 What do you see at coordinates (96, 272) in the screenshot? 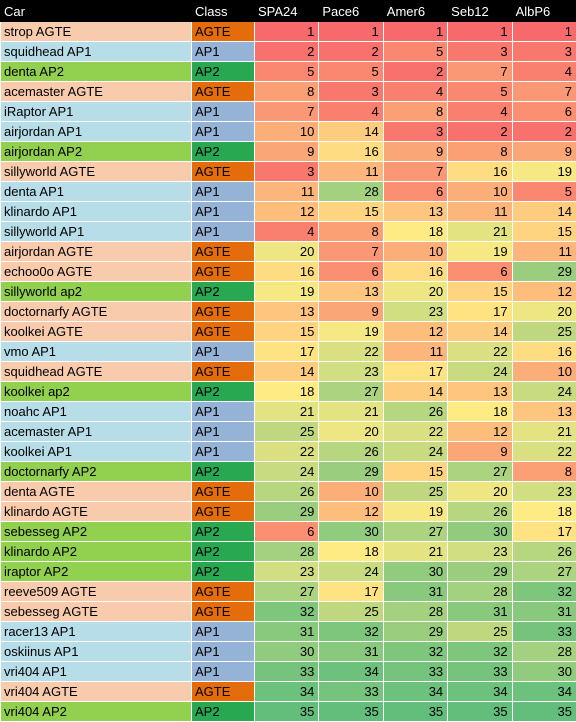
I see `car-cell: echoo0o AGTE` at bounding box center [96, 272].